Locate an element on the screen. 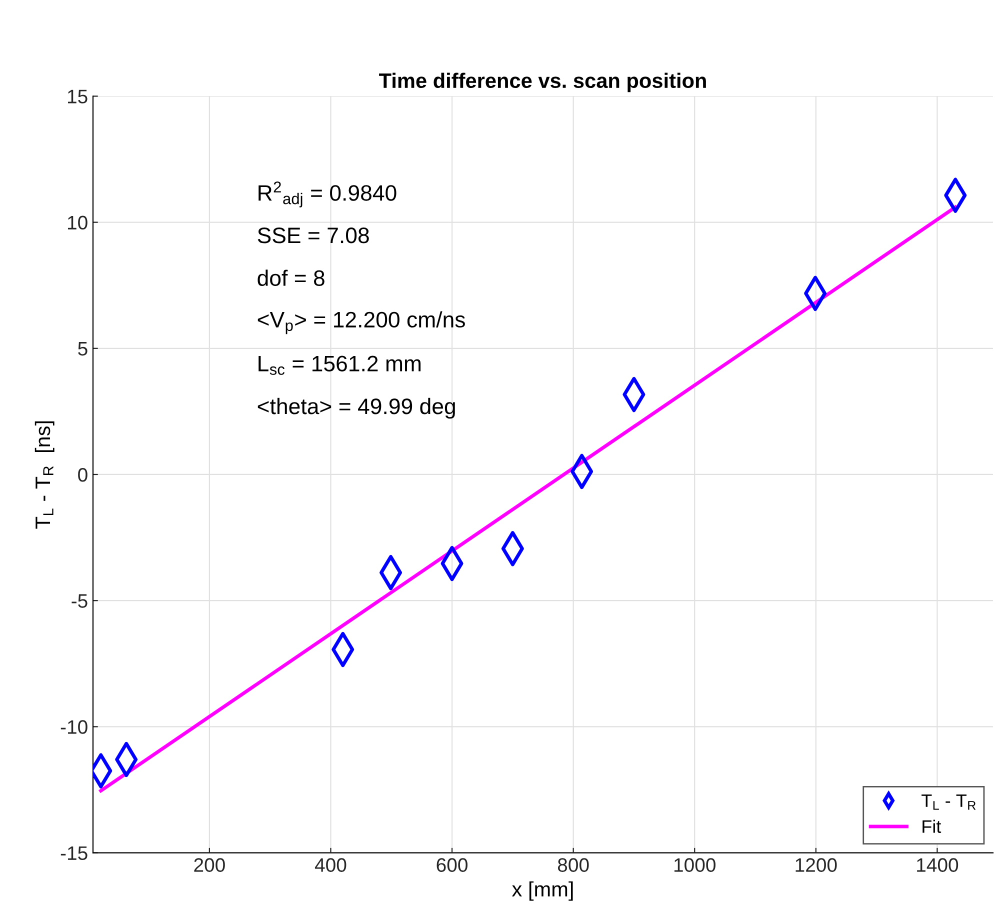  x-tick-label: 800 is located at coordinates (573, 865).